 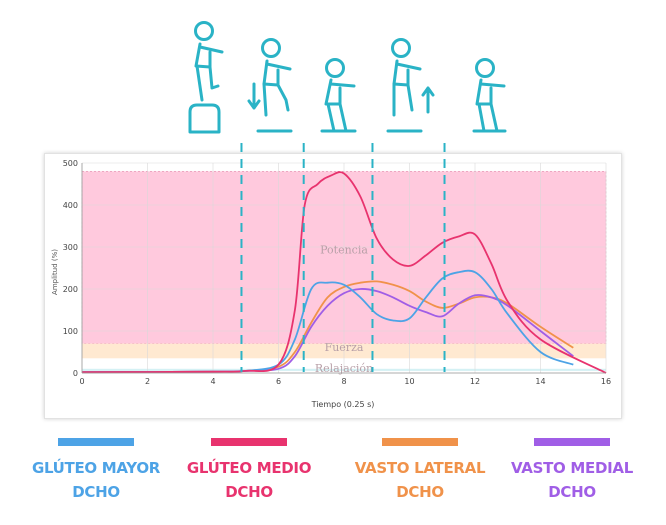 I want to click on legend-label: VASTO LATERAL, so click(x=420, y=468).